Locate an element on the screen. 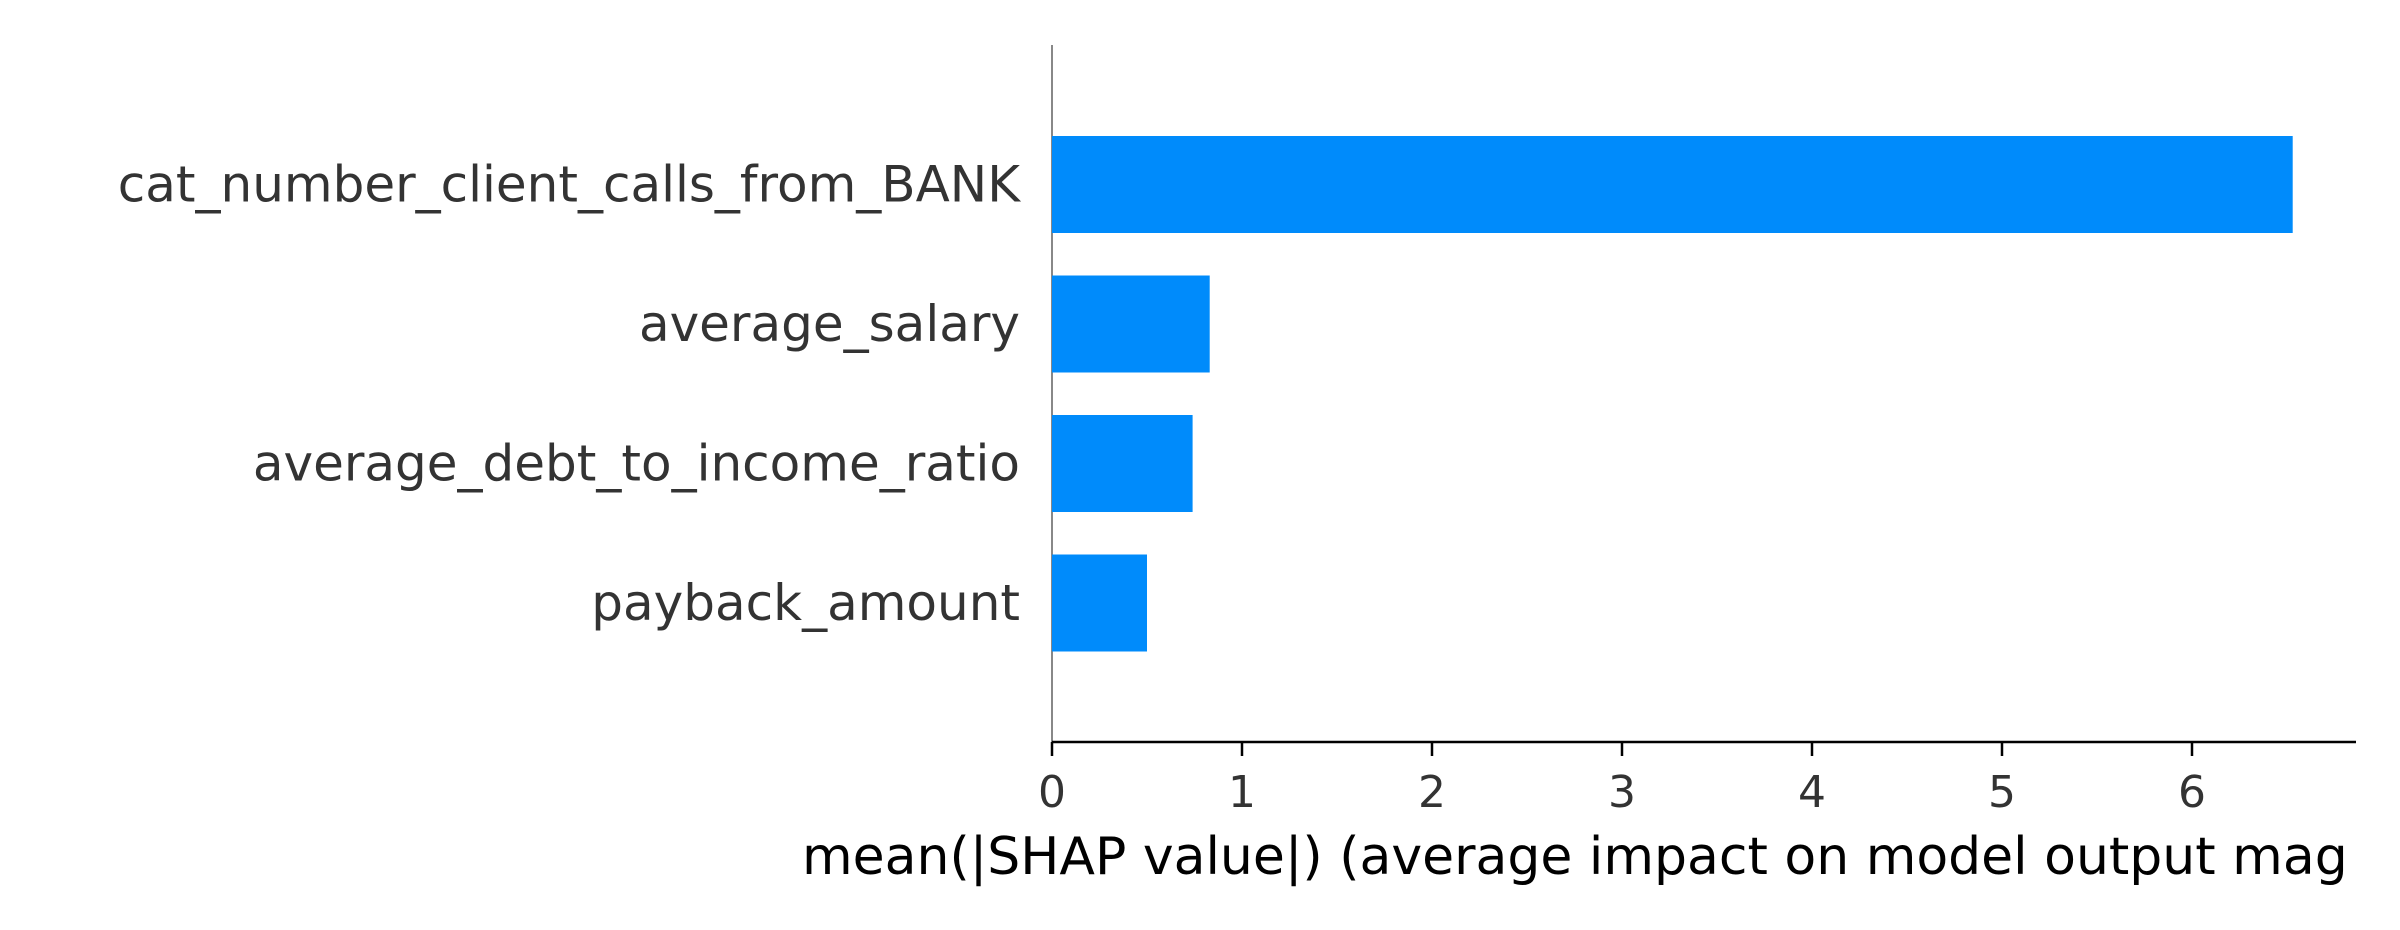  category-label-average-salary: average_salary is located at coordinates (829, 324).